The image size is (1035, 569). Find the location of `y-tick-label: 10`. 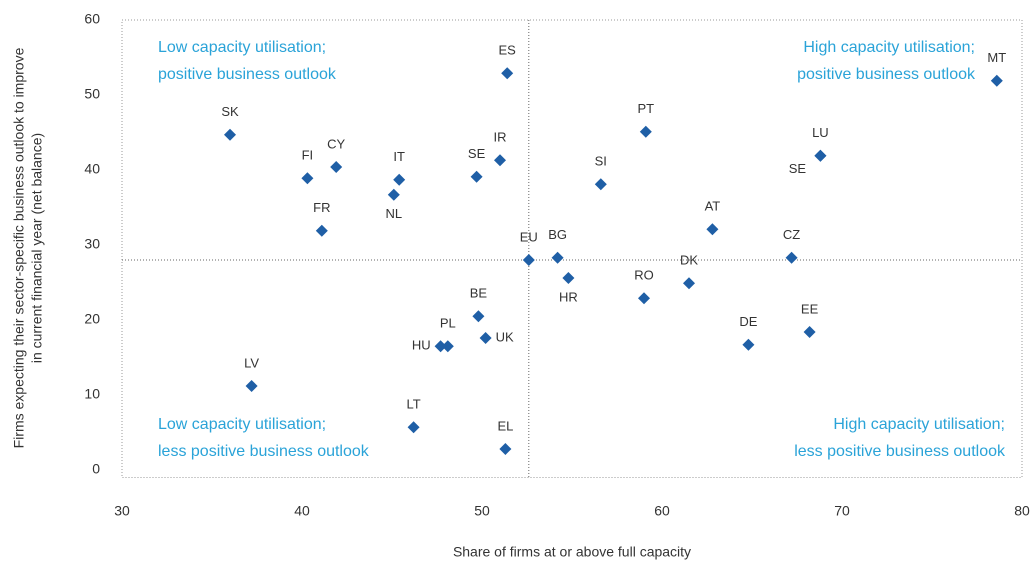

y-tick-label: 10 is located at coordinates (92, 394).